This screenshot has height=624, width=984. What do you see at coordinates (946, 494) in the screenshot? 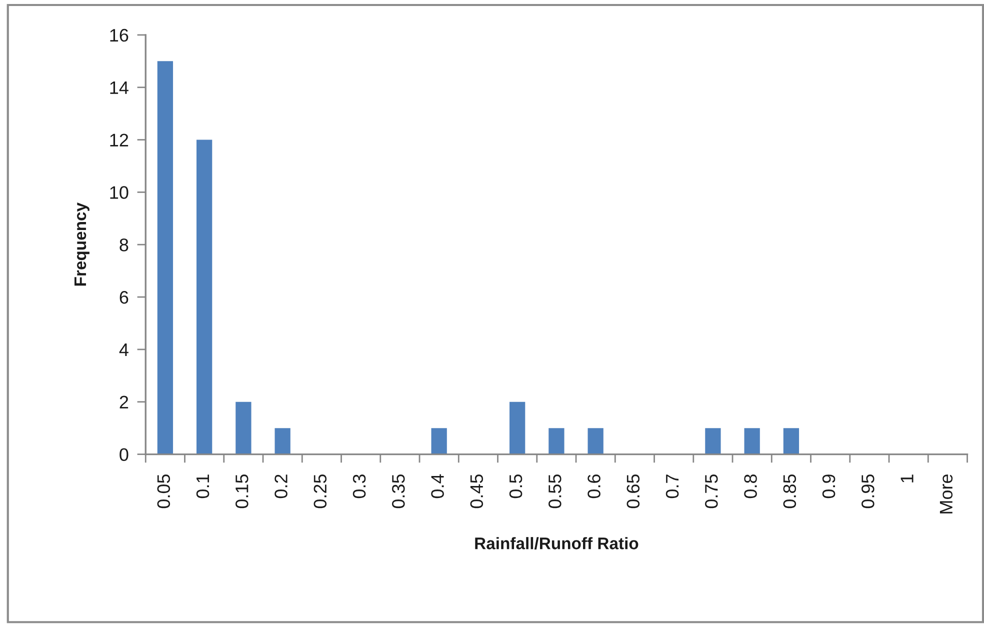
I see `x-tick-label: More` at bounding box center [946, 494].